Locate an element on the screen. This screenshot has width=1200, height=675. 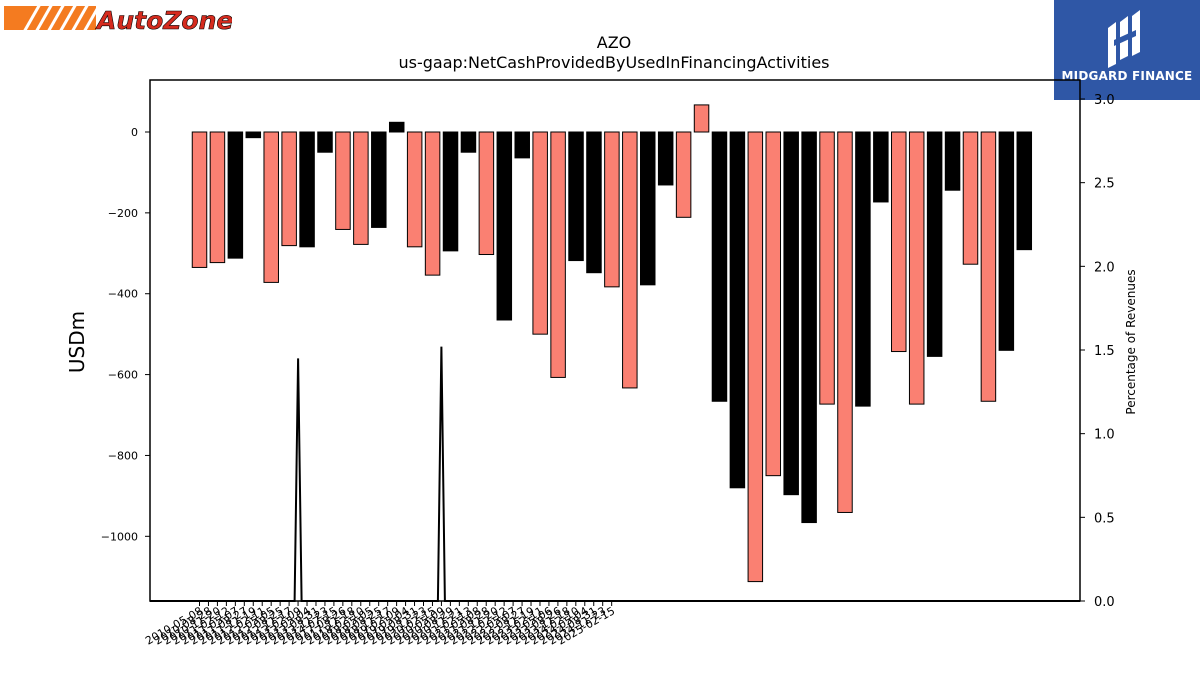
y-tick-label: −1000 is located at coordinates (119, 536).